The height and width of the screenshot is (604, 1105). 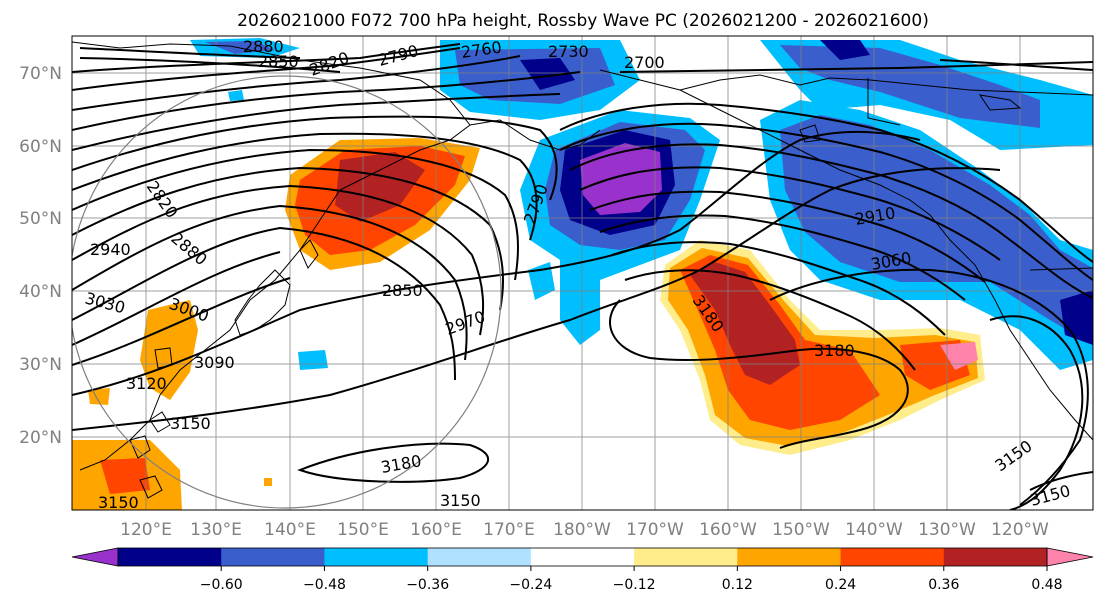 What do you see at coordinates (324, 585) in the screenshot?
I see `colorbar-tick-label: −0.48` at bounding box center [324, 585].